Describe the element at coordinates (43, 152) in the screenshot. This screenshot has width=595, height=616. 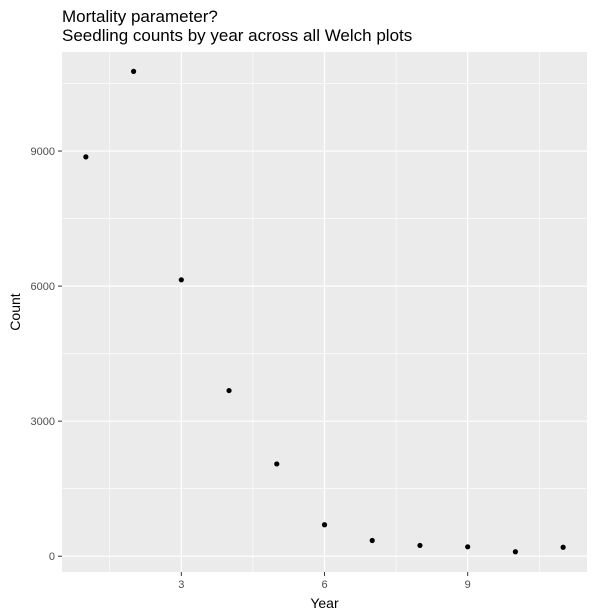
I see `y-tick-label: 9000` at that location.